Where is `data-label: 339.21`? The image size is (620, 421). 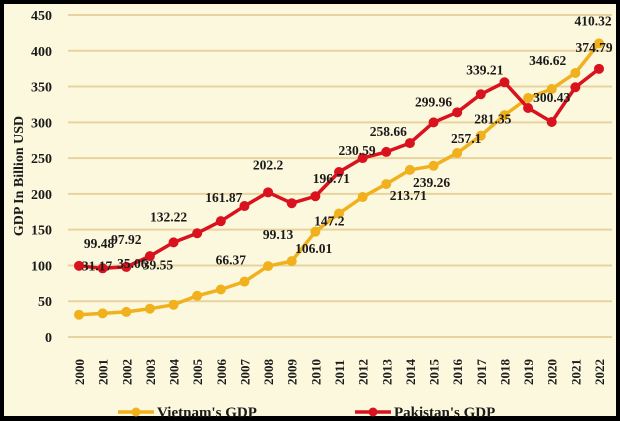
data-label: 339.21 is located at coordinates (484, 69).